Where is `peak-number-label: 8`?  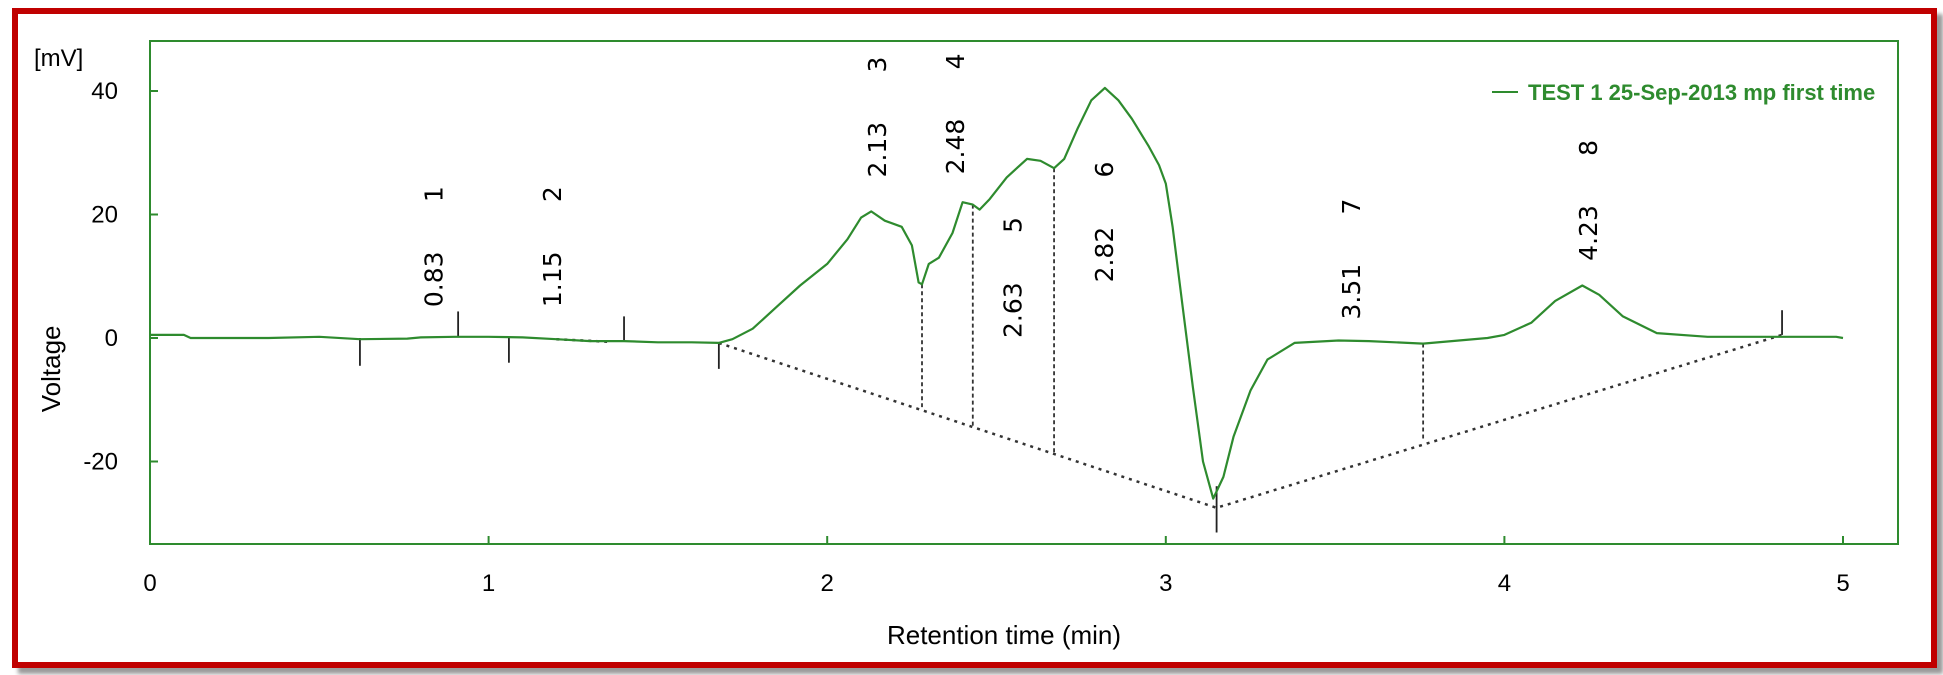 peak-number-label: 8 is located at coordinates (1588, 148).